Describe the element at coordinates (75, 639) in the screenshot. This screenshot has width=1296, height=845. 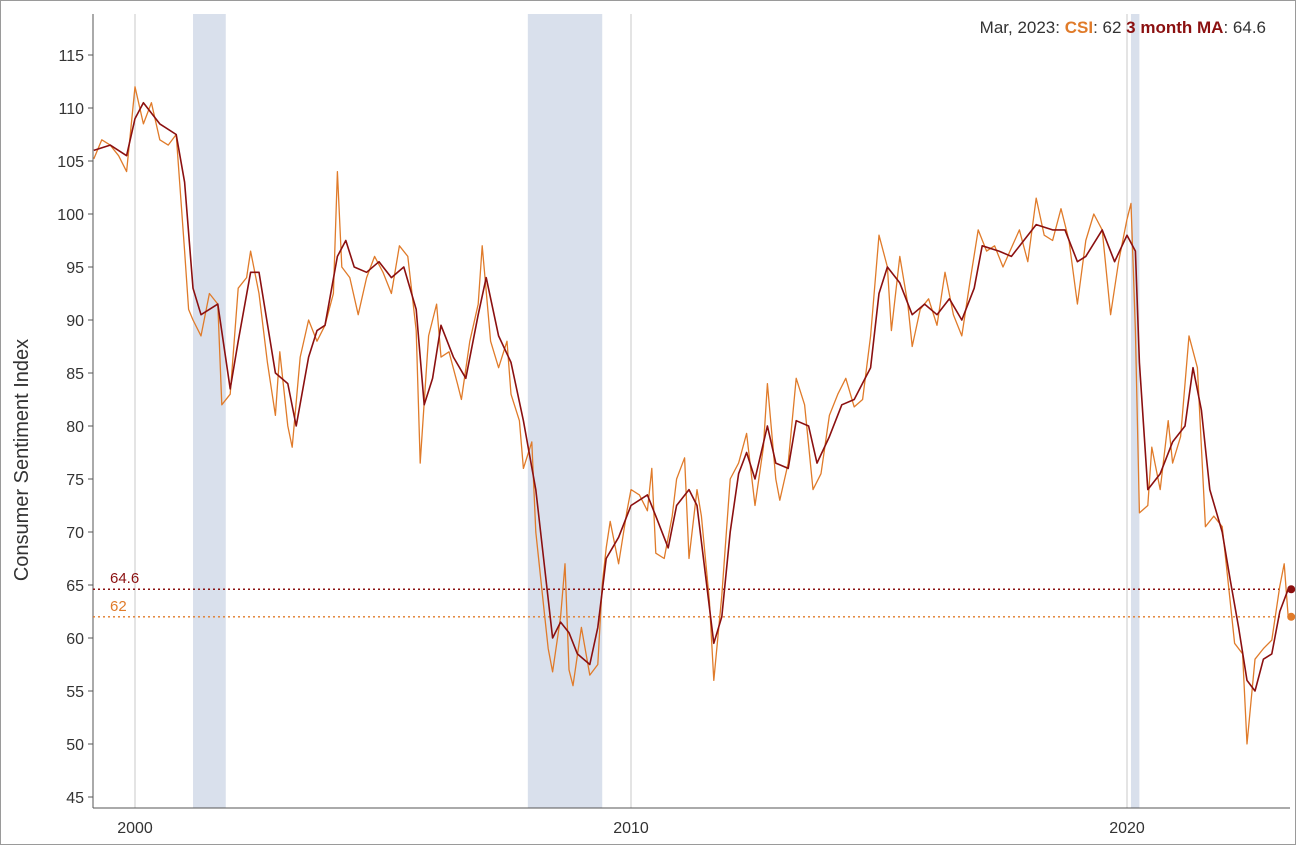
I see `y-tick-label-3: 60` at that location.